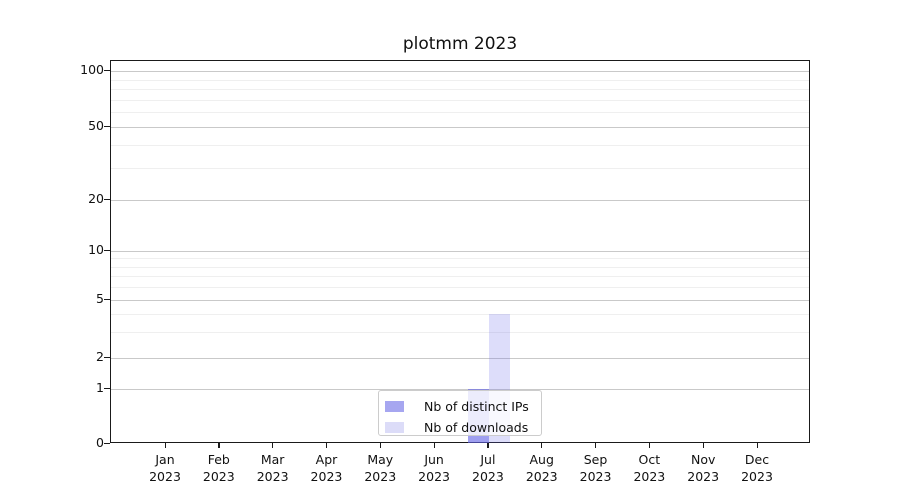  Describe the element at coordinates (96, 249) in the screenshot. I see `y-tick-label: 10` at that location.